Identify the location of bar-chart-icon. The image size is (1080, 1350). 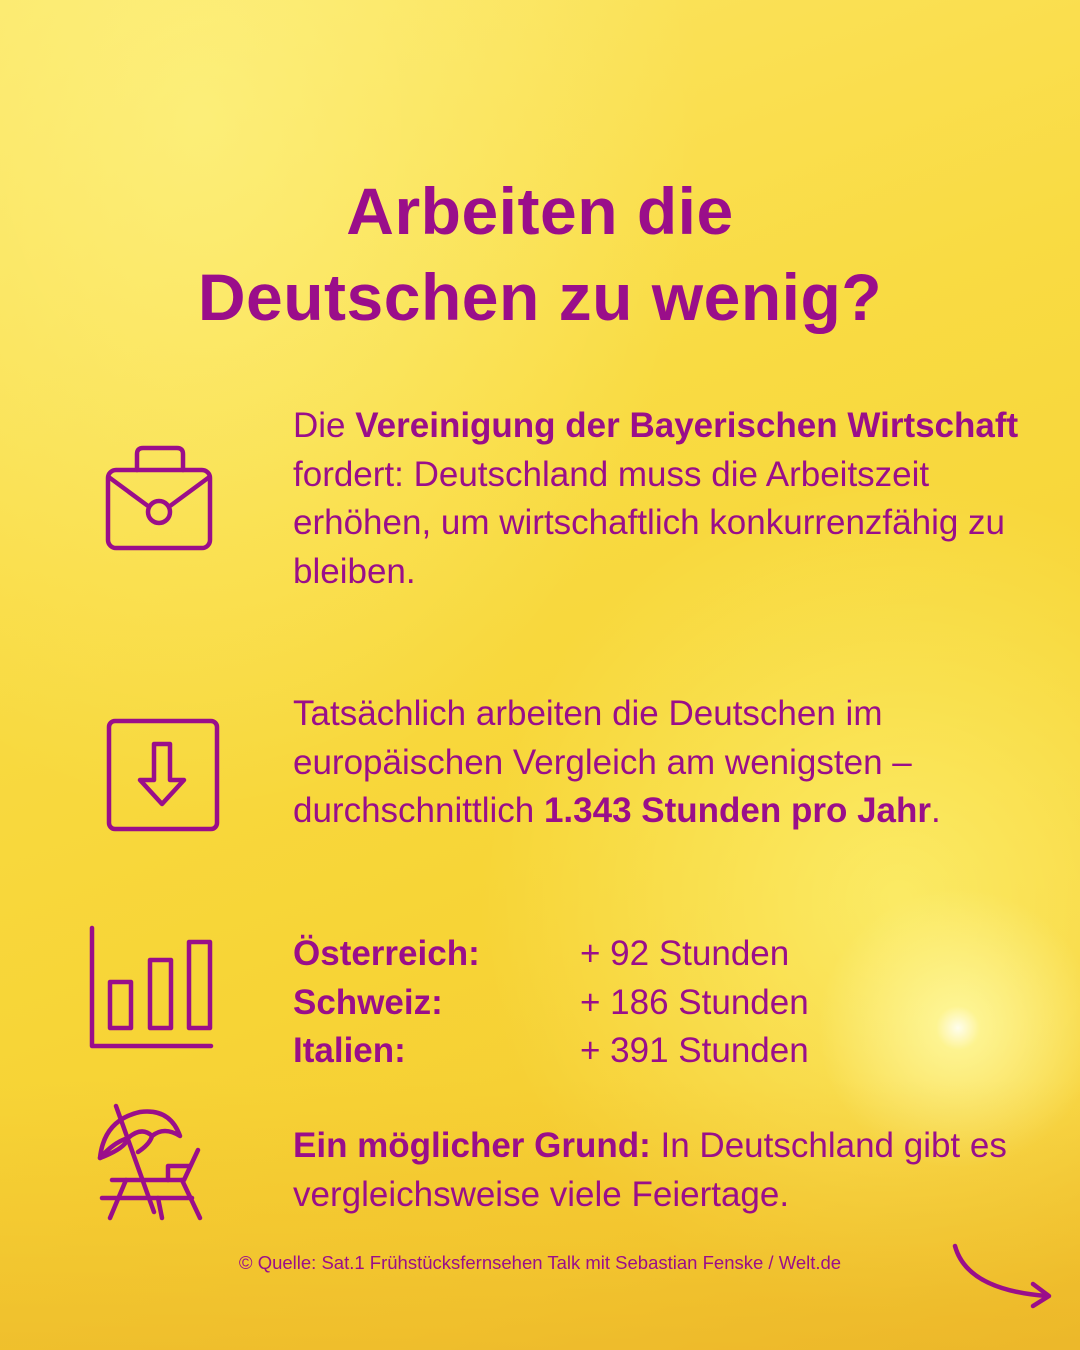
(151, 987).